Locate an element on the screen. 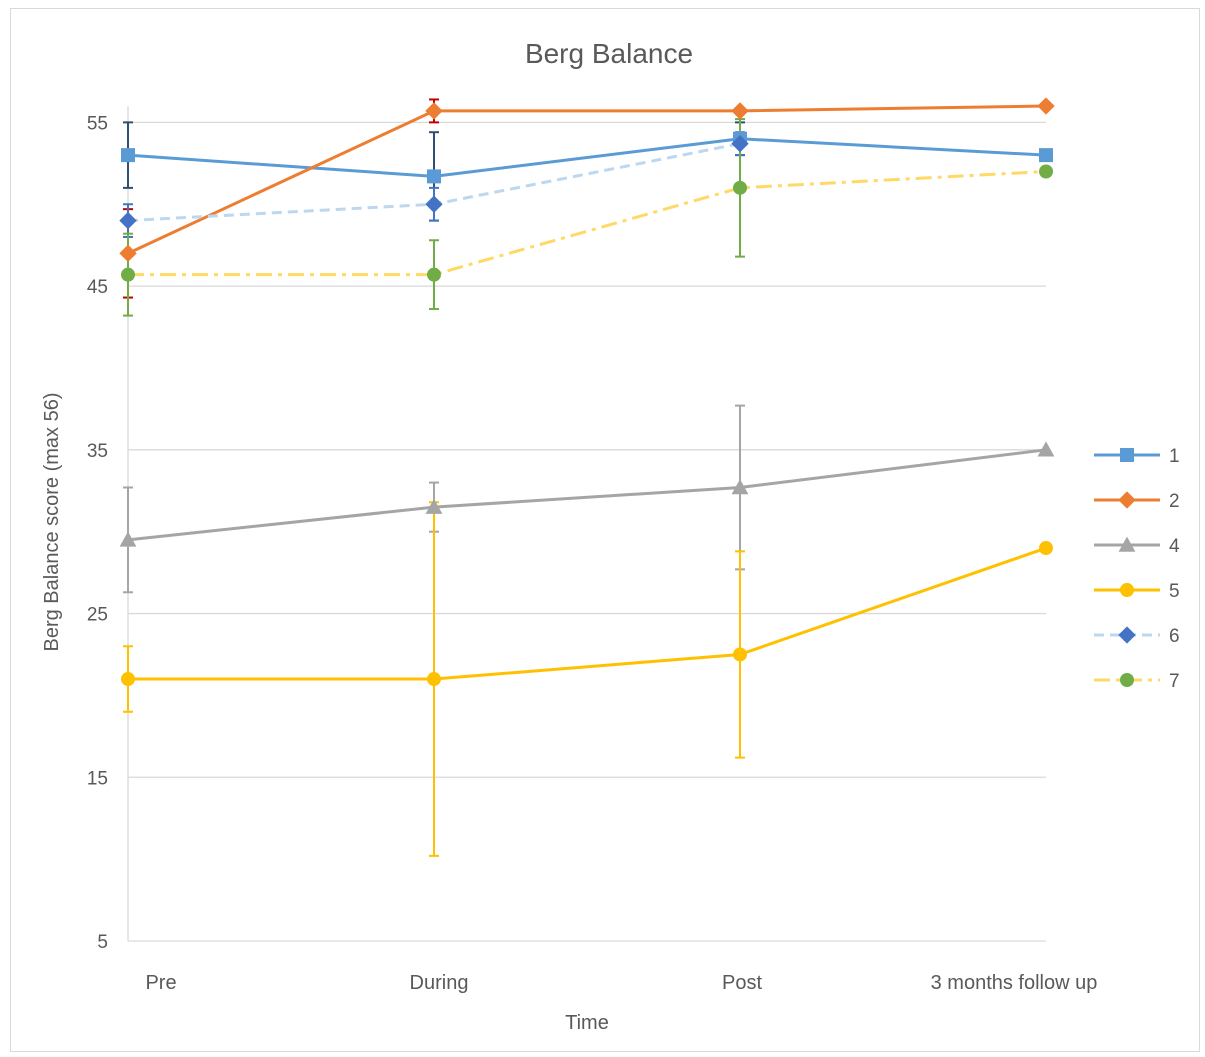  chart-title: Berg Balance is located at coordinates (609, 53).